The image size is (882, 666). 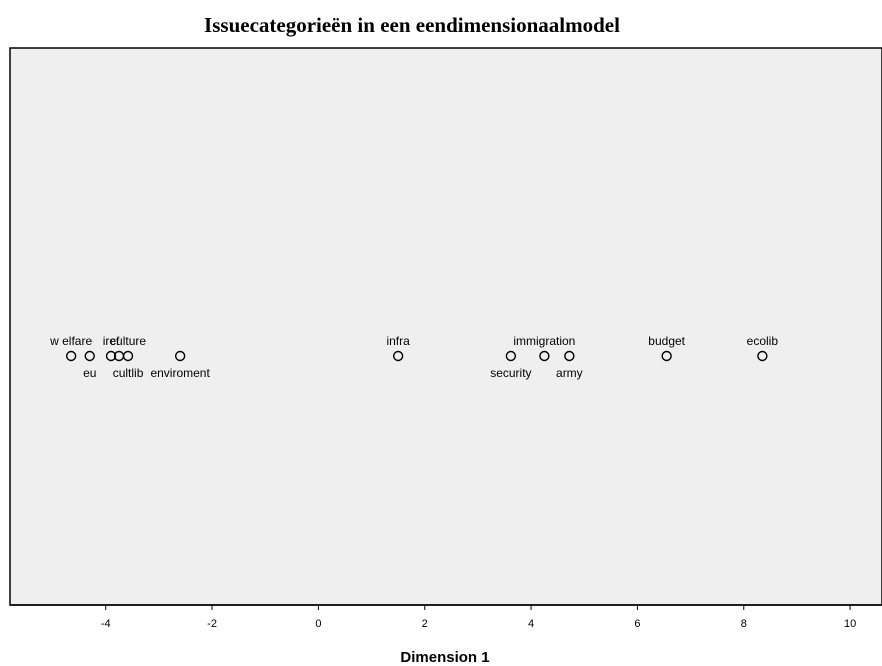 I want to click on x-tick-label: 2, so click(x=425, y=624).